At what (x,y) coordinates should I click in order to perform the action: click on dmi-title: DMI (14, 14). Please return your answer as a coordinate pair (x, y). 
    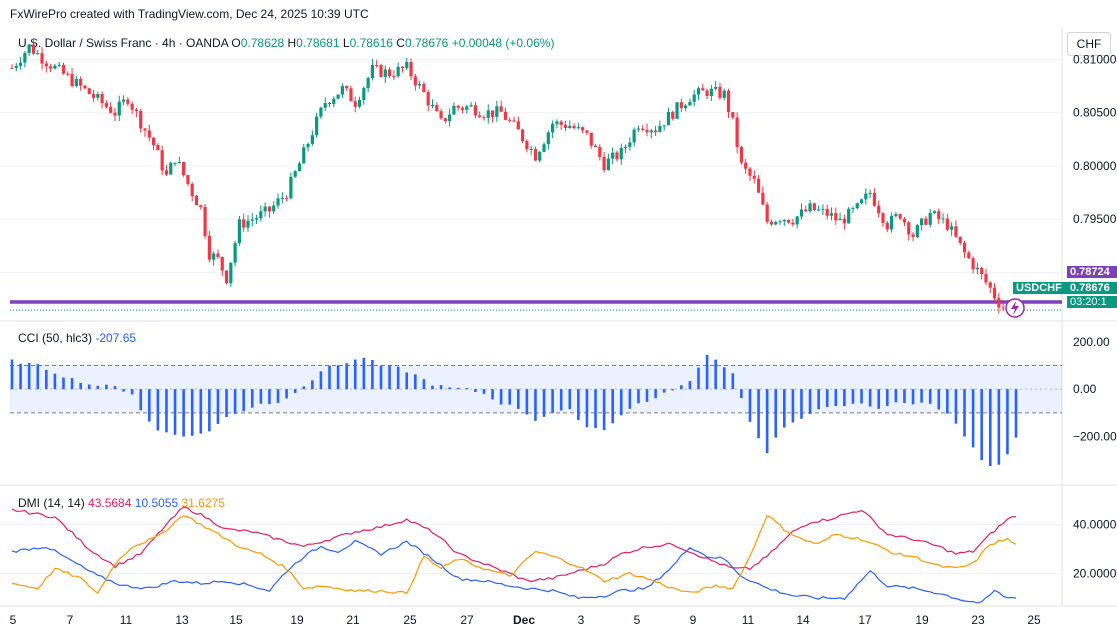
    Looking at the image, I should click on (51, 503).